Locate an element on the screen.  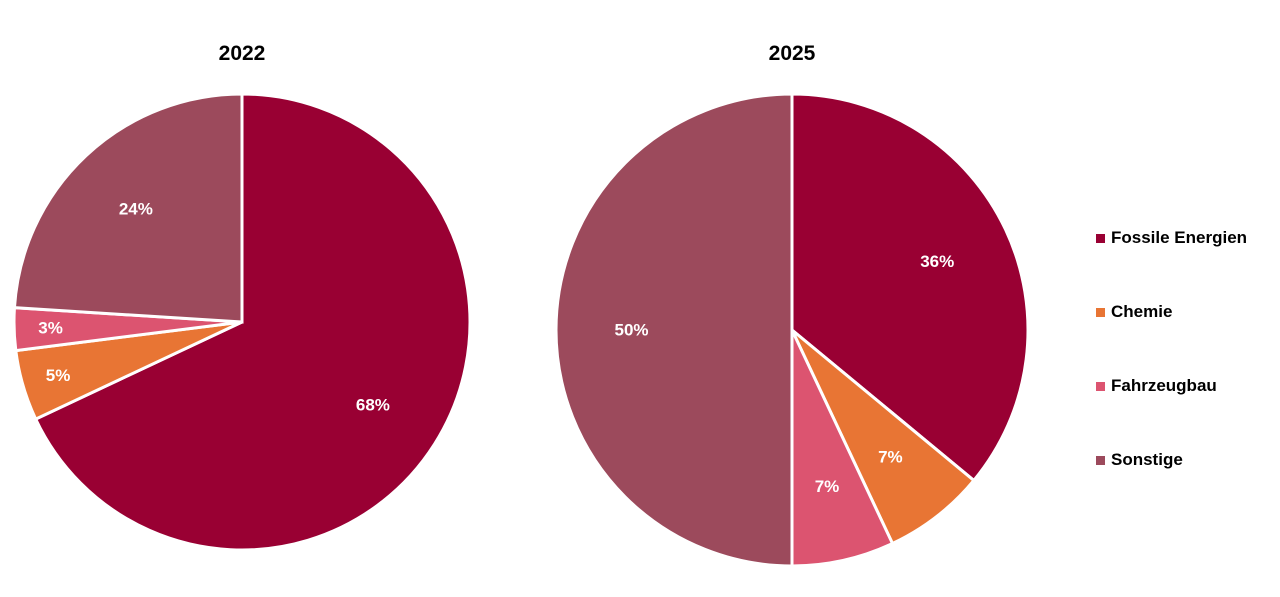
pie-title-2022: 2022 is located at coordinates (242, 53).